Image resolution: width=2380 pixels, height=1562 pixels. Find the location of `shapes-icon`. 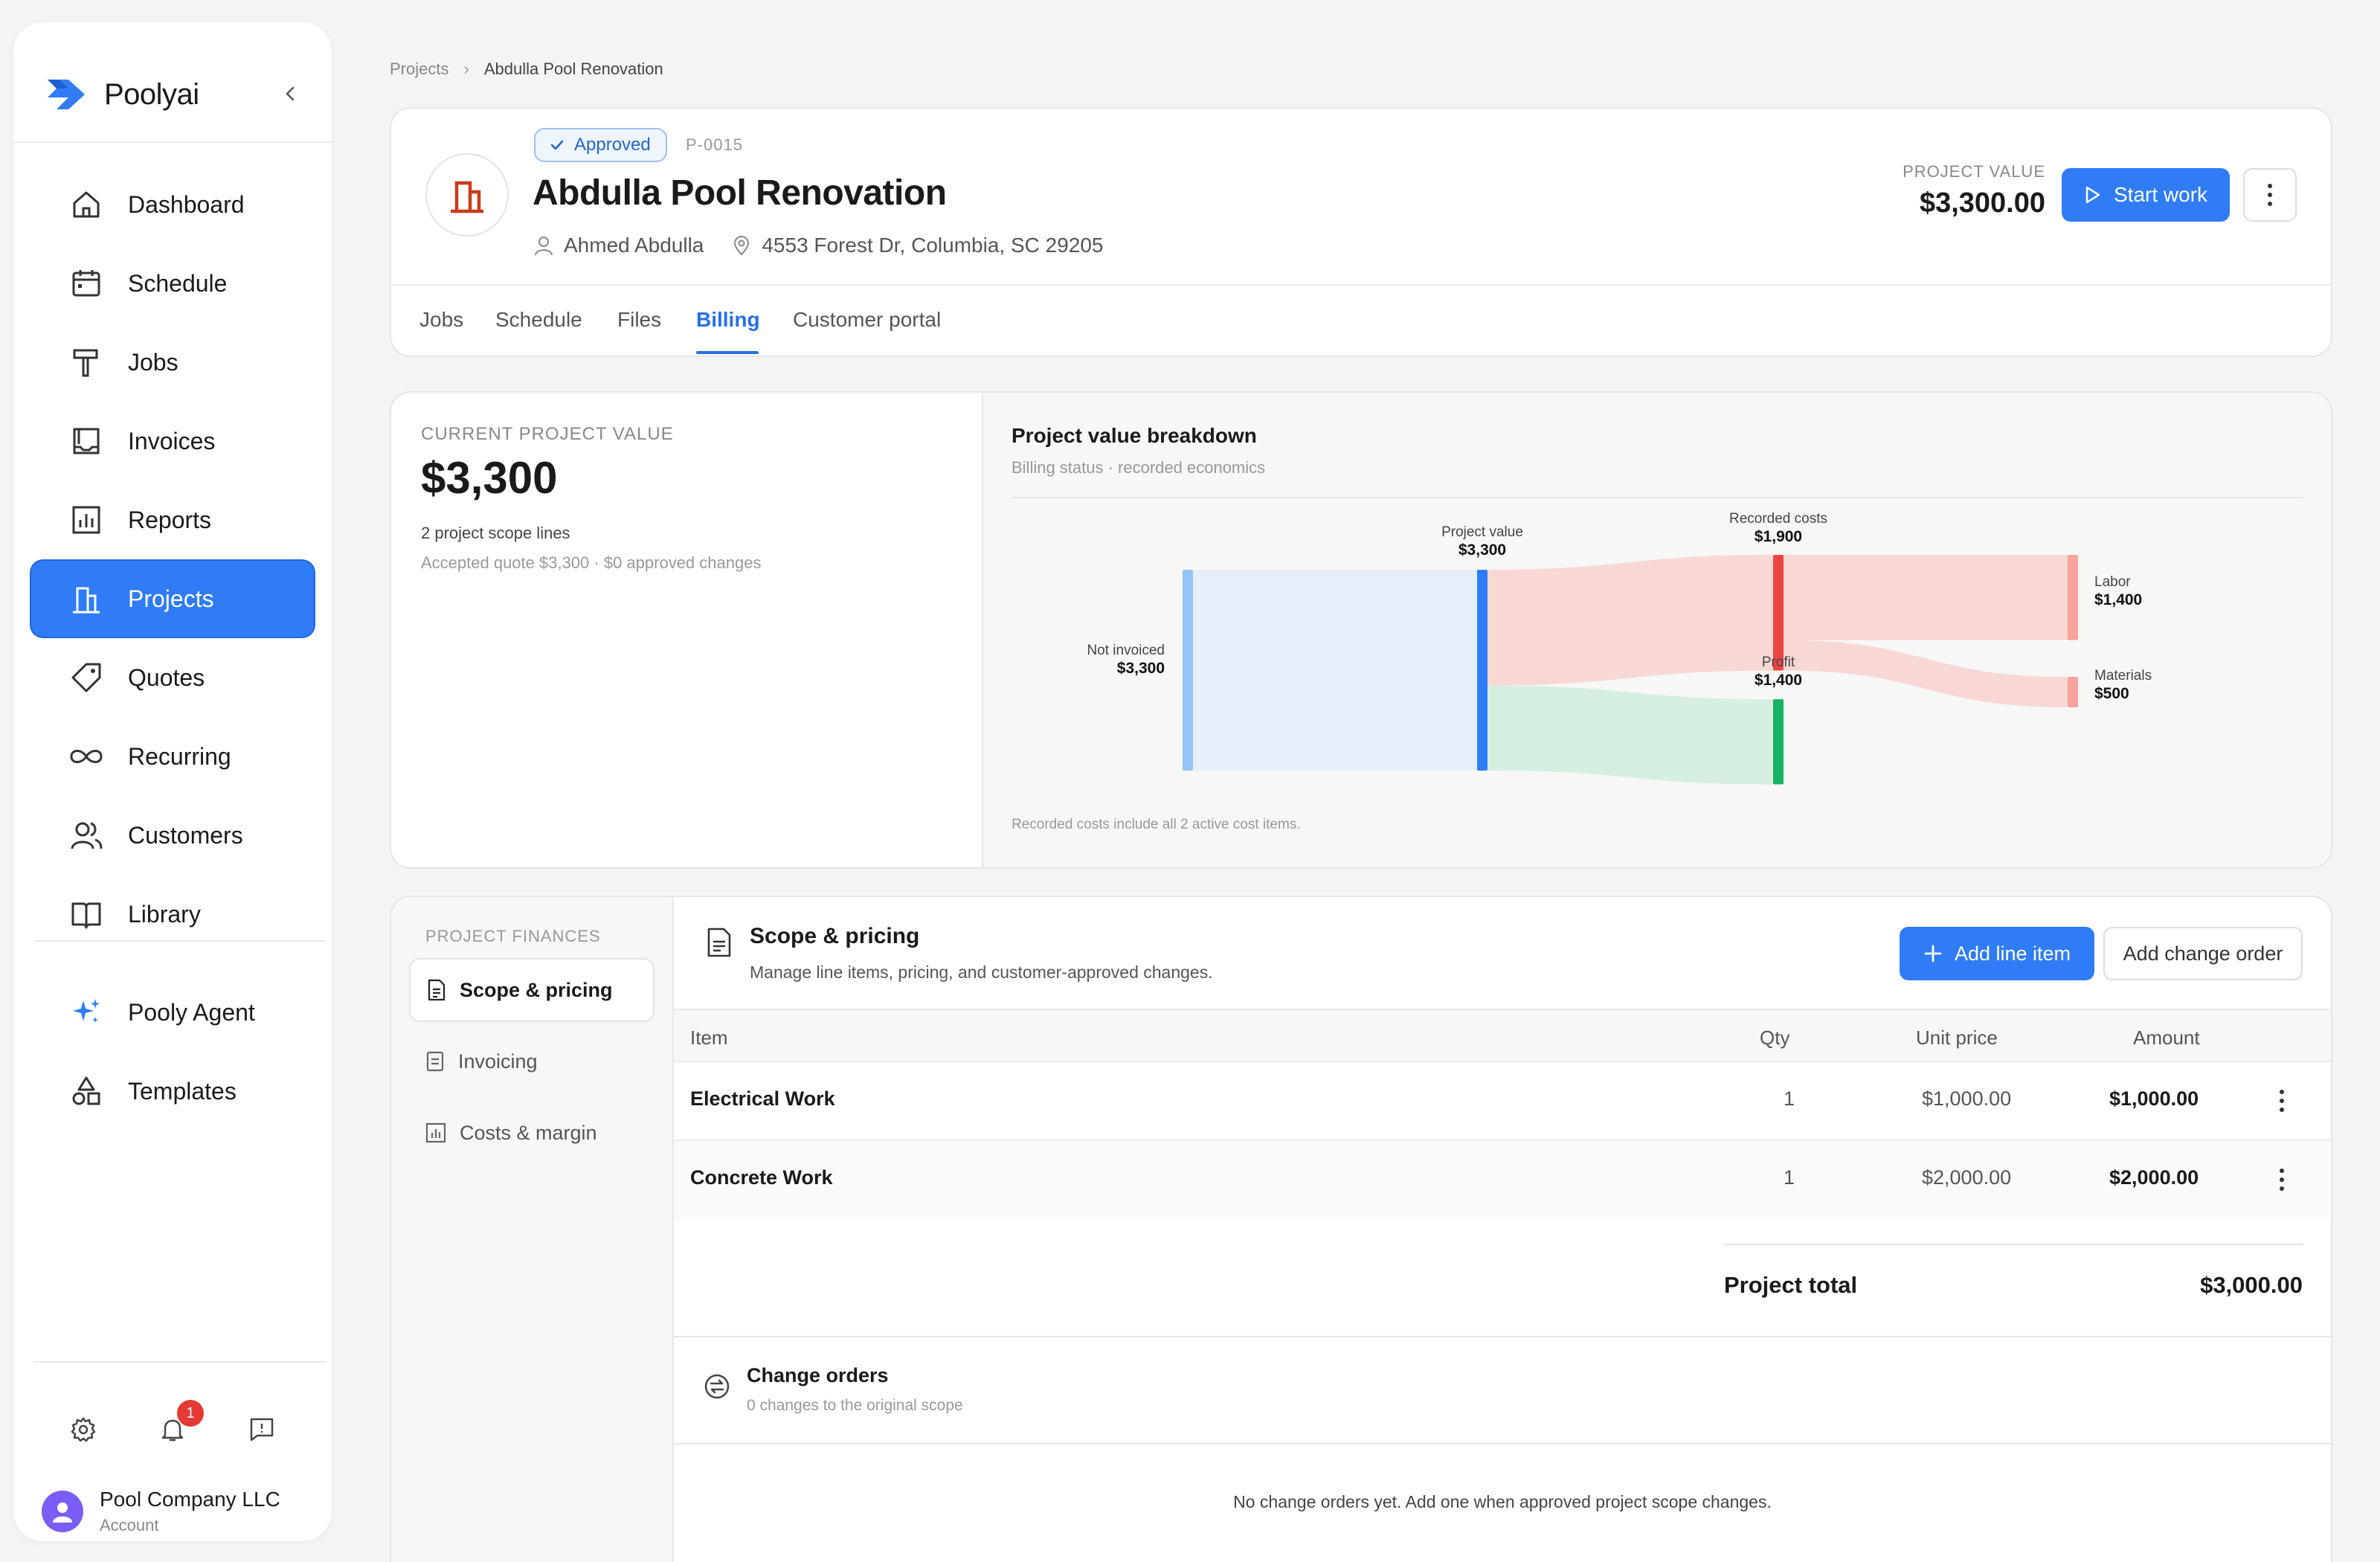

shapes-icon is located at coordinates (86, 1091).